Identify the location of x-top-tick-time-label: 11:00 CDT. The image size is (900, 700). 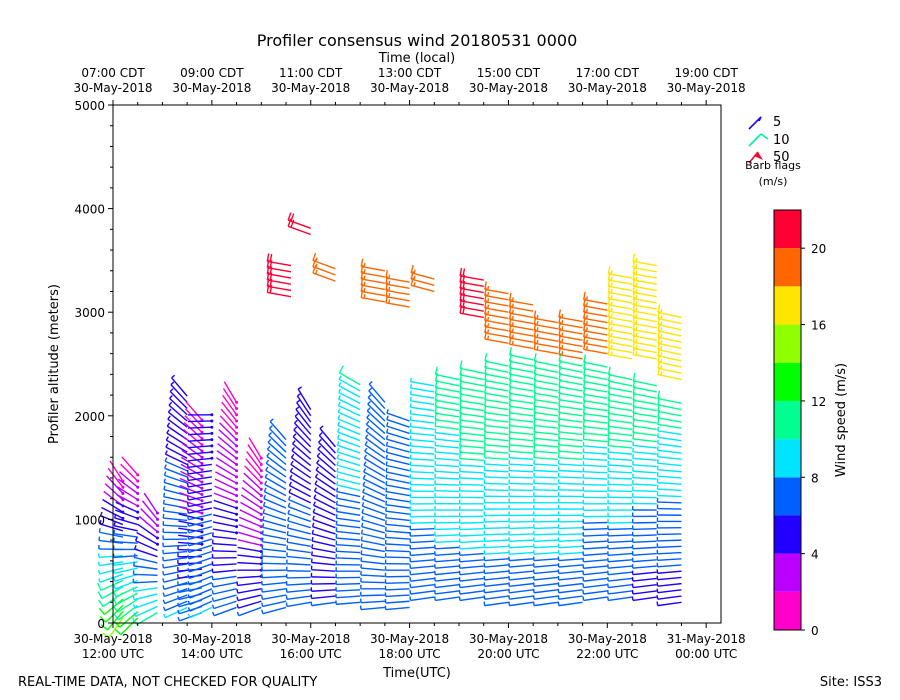
(311, 73).